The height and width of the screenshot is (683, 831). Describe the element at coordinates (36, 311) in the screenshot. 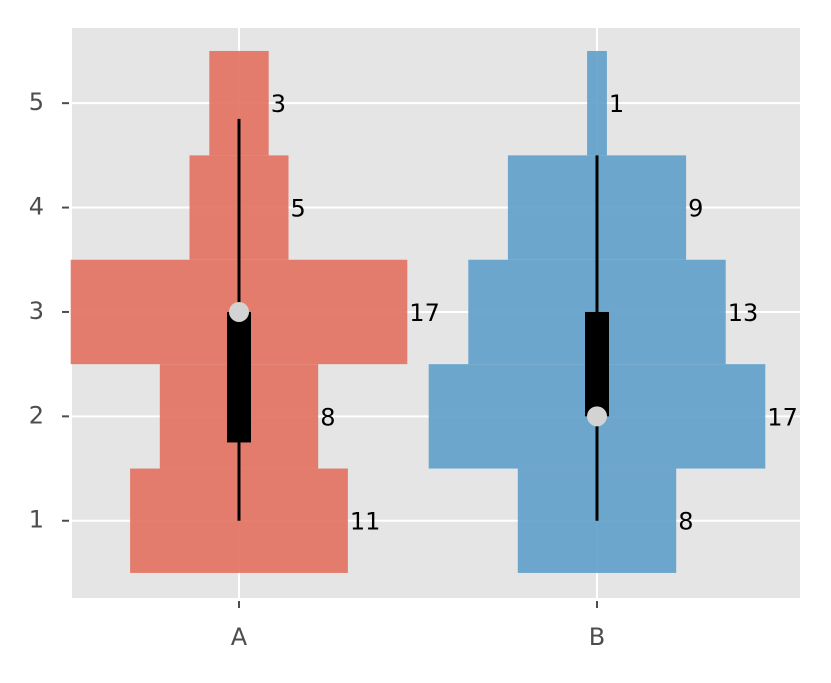

I see `y-tick-label: 3` at that location.